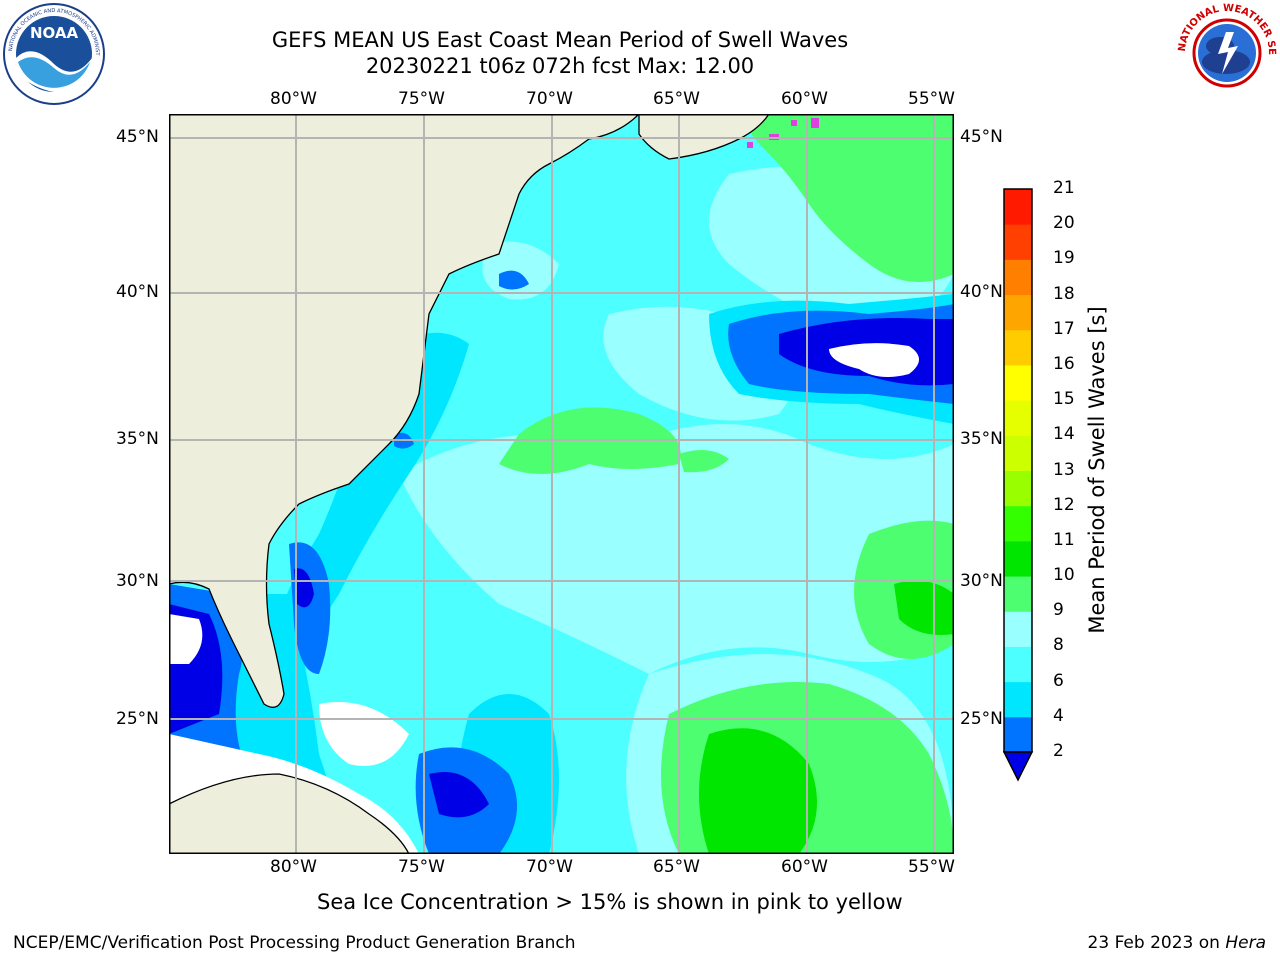  Describe the element at coordinates (1064, 434) in the screenshot. I see `colorbar-tick-label: 14` at that location.